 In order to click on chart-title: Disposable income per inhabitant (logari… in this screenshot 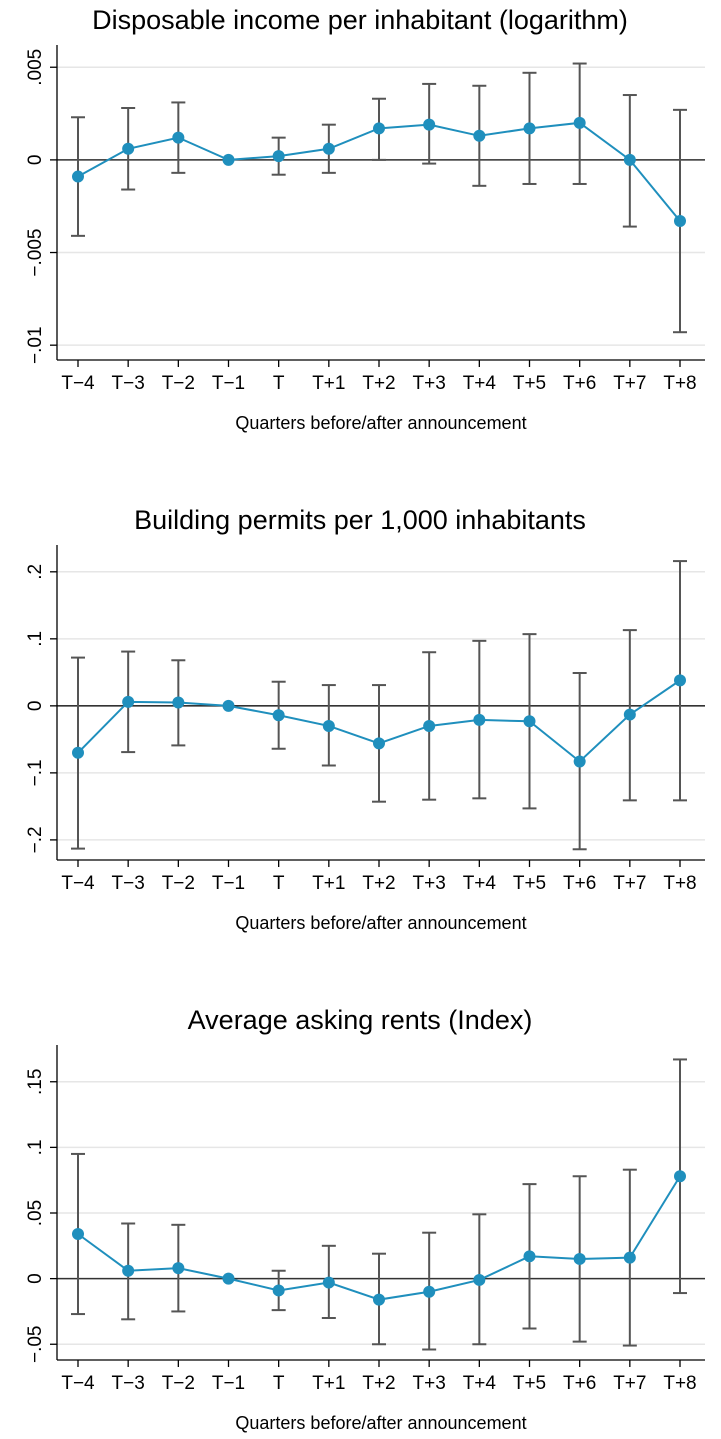, I will do `click(360, 20)`.